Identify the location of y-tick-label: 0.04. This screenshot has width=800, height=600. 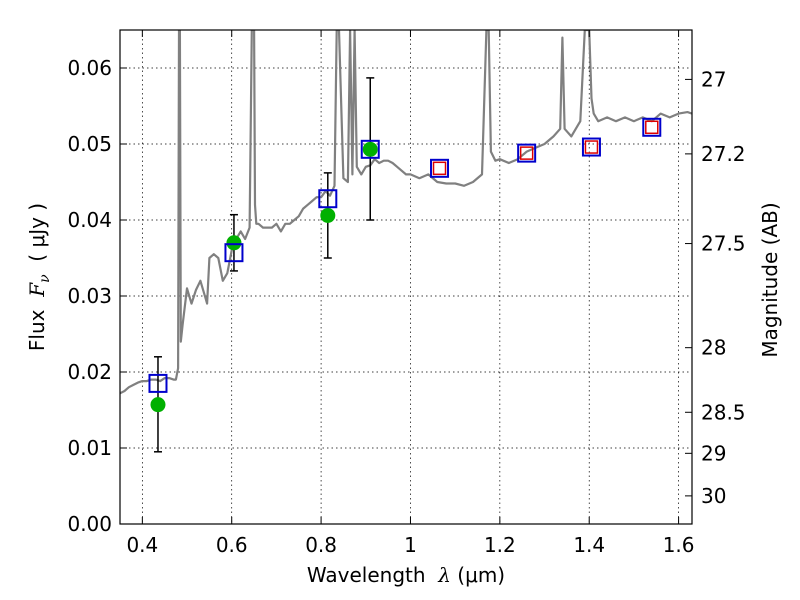
(89, 220).